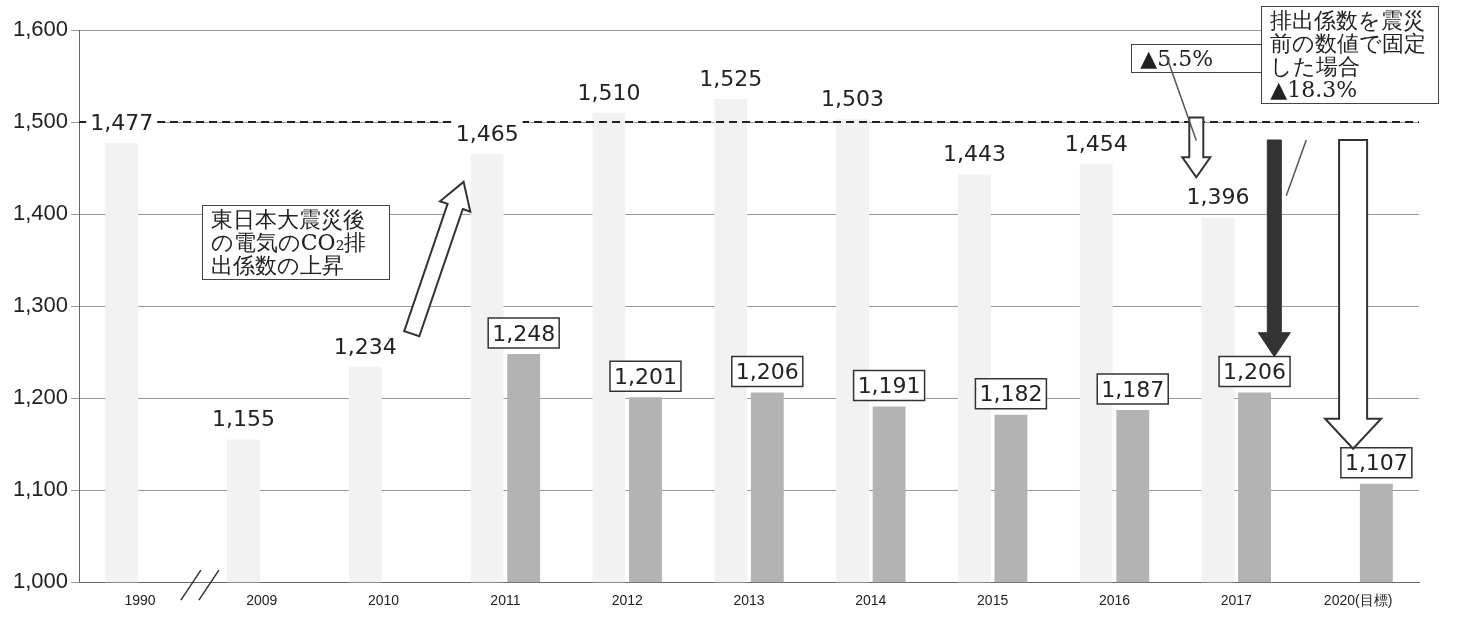 This screenshot has width=1459, height=623. Describe the element at coordinates (853, 98) in the screenshot. I see `data-label: 1,503` at that location.